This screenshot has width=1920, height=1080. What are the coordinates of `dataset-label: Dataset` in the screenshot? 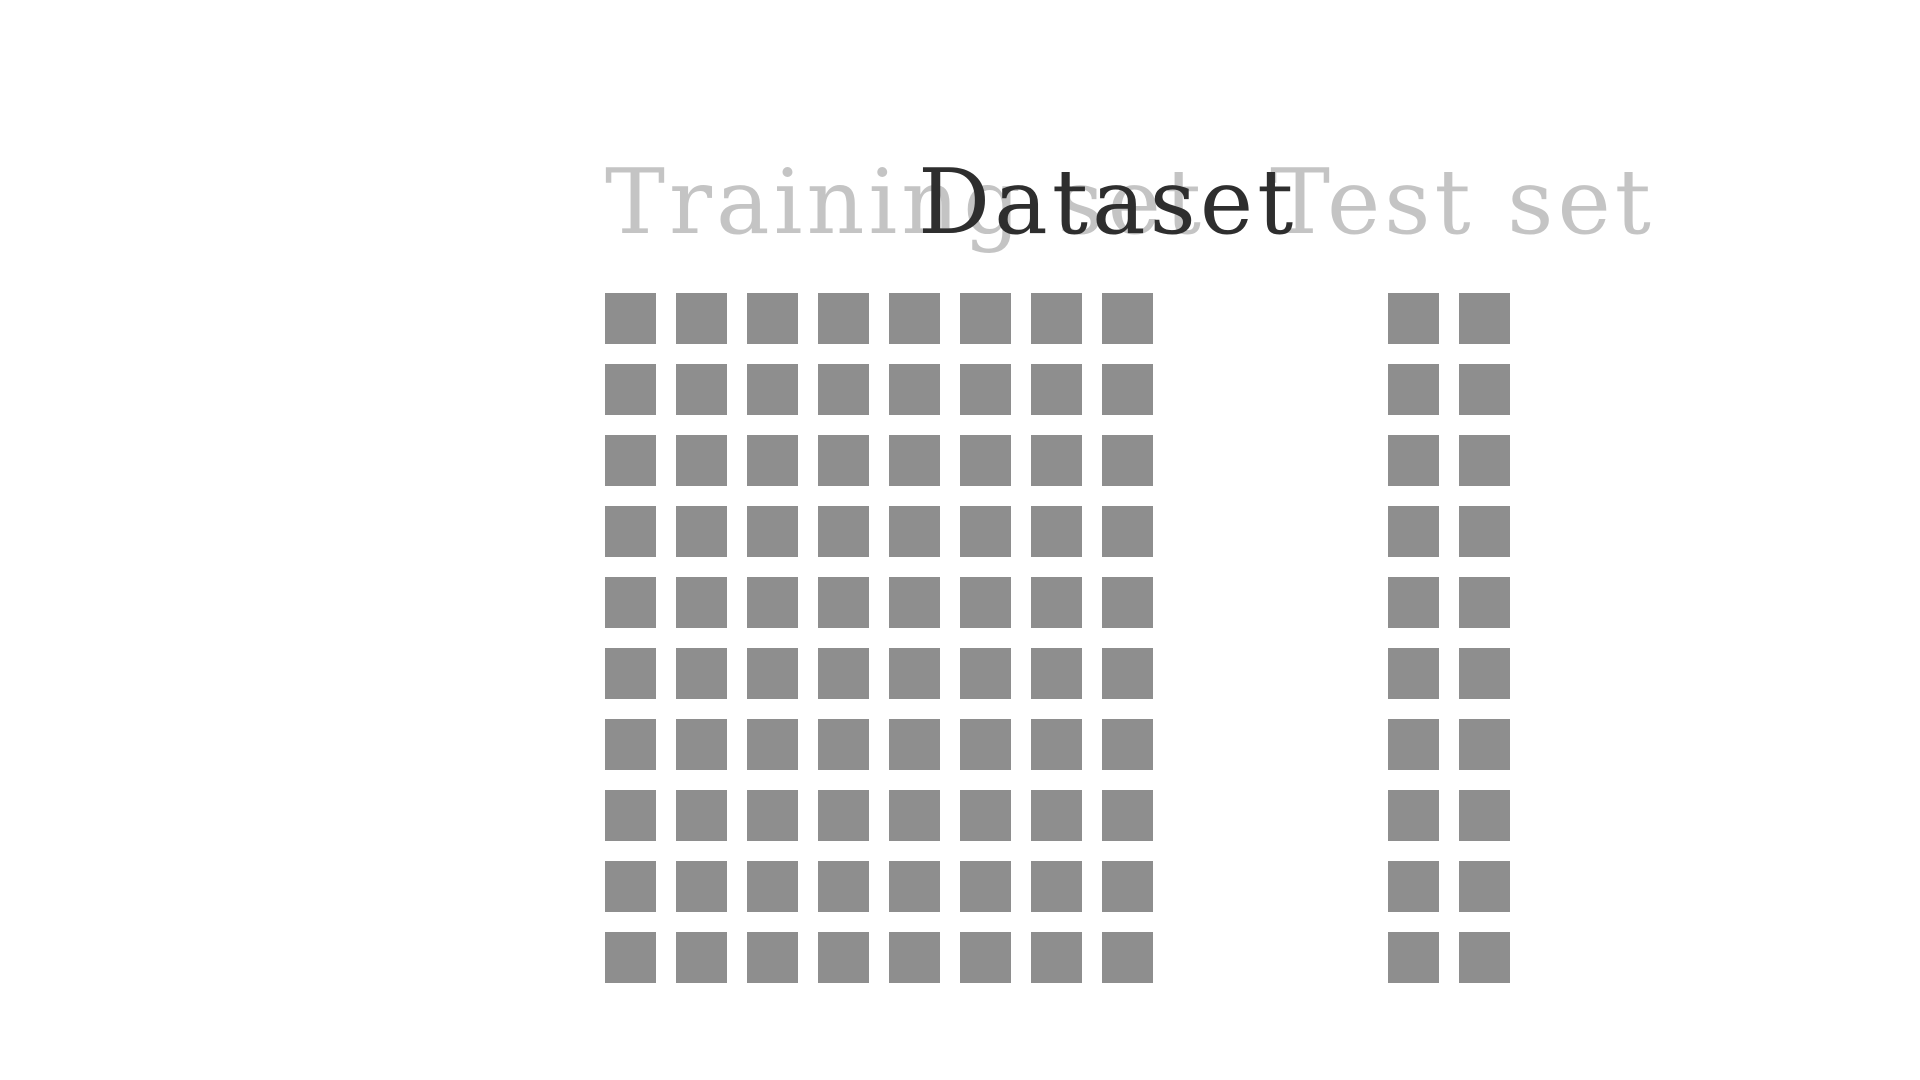 It's located at (1108, 202).